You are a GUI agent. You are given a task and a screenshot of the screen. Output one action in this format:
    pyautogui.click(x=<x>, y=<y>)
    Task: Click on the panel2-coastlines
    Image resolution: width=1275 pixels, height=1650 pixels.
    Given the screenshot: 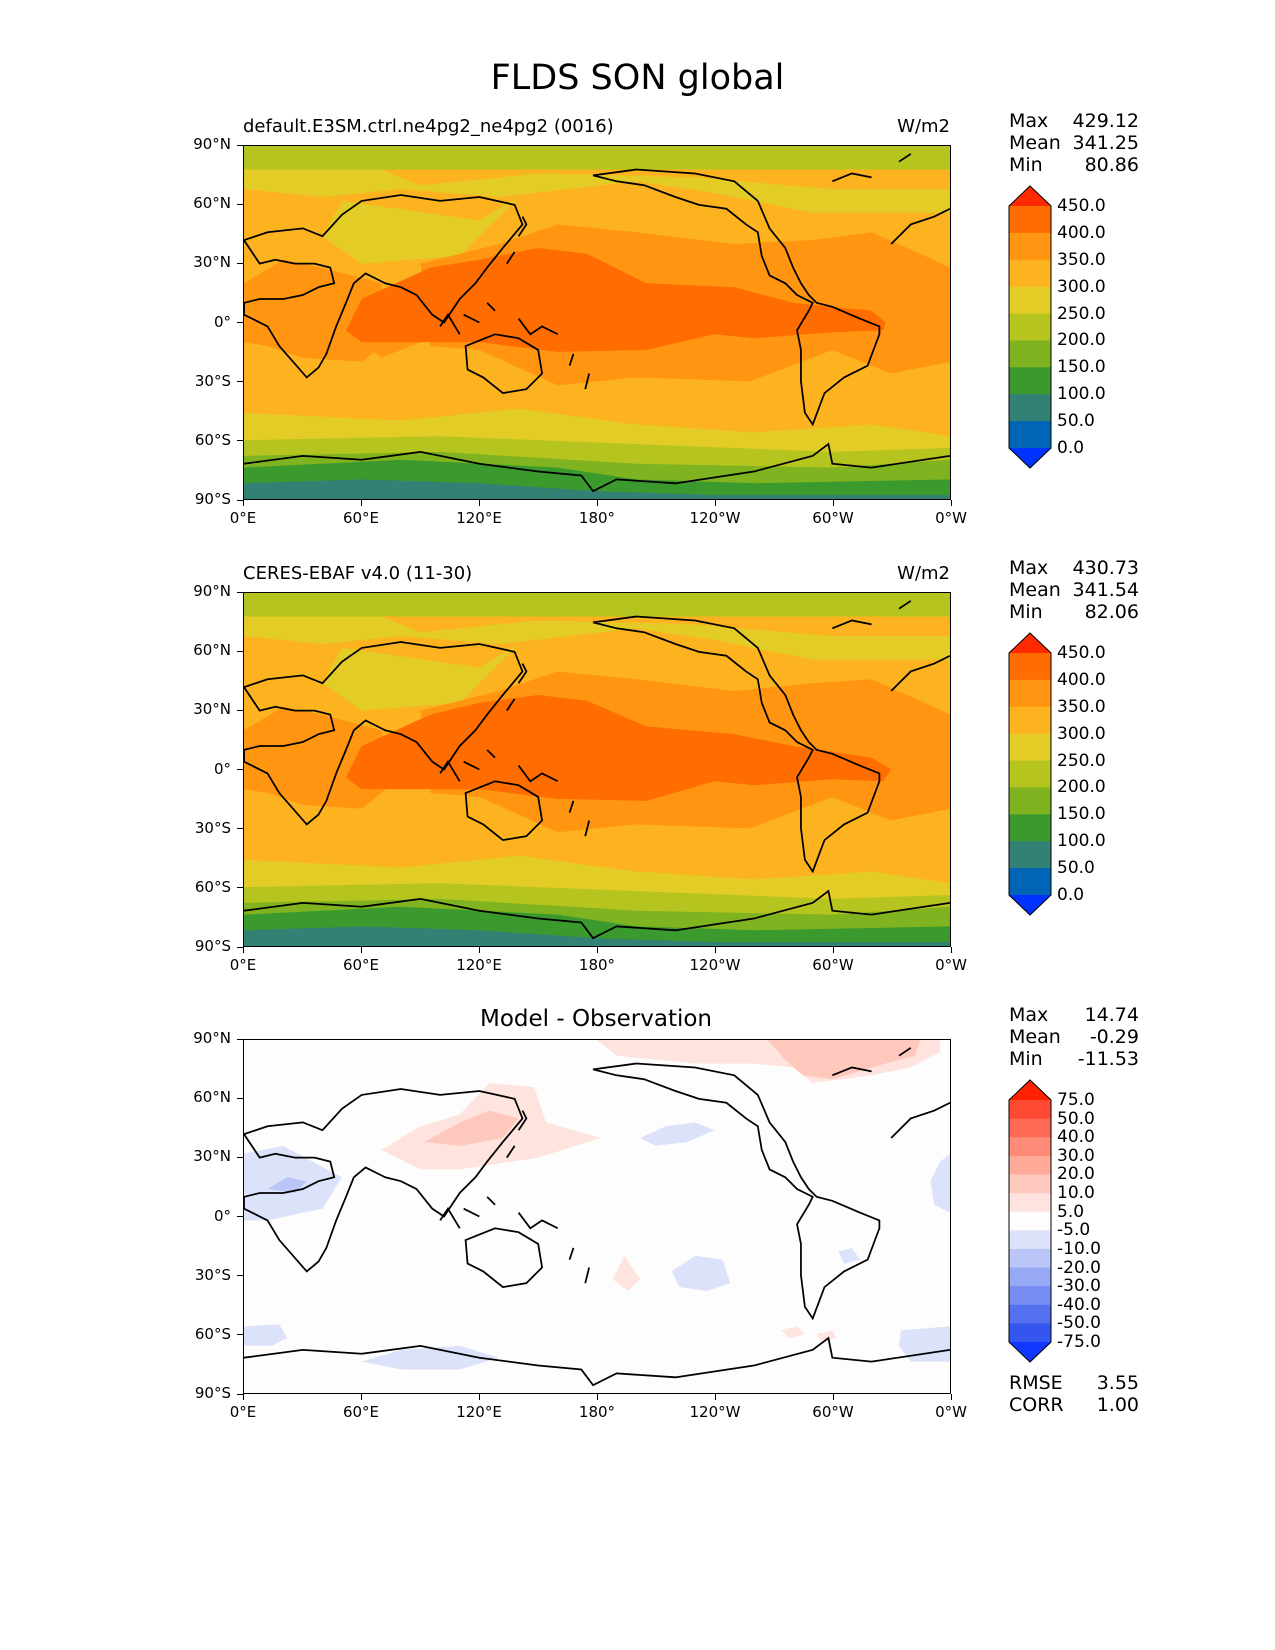 What is the action you would take?
    pyautogui.click(x=597, y=770)
    